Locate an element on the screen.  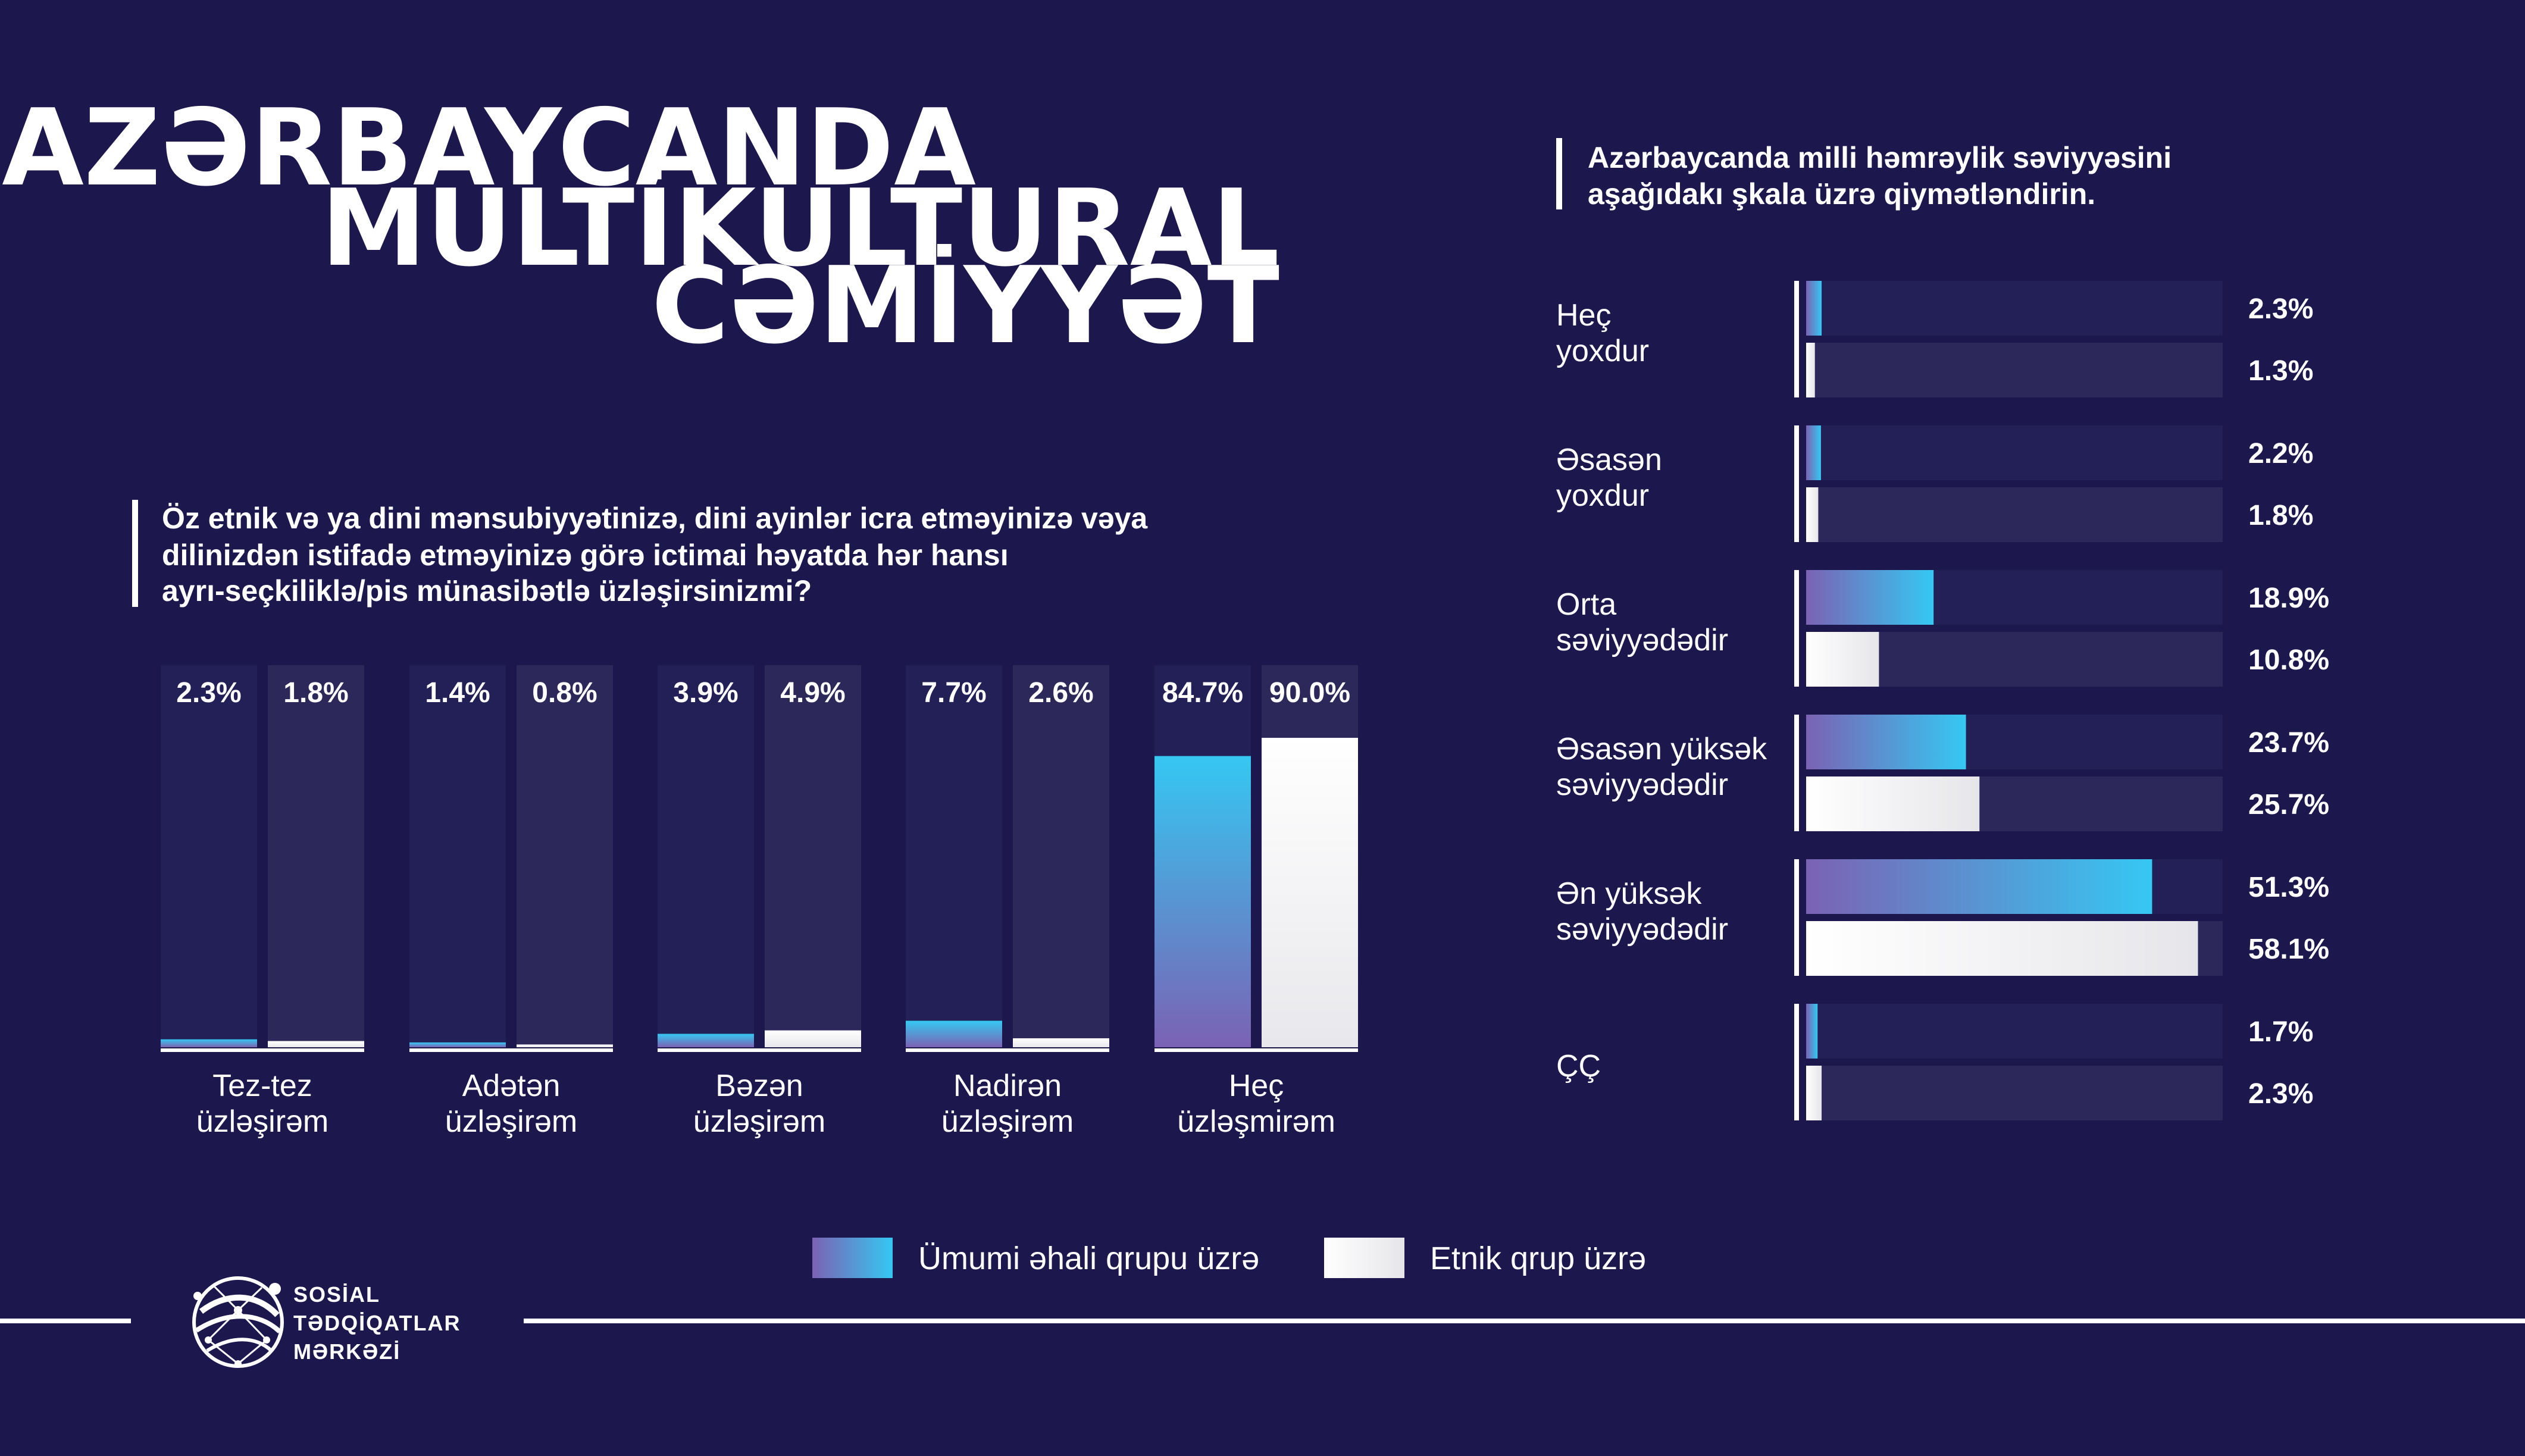
footer-line-left is located at coordinates (65, 1321).